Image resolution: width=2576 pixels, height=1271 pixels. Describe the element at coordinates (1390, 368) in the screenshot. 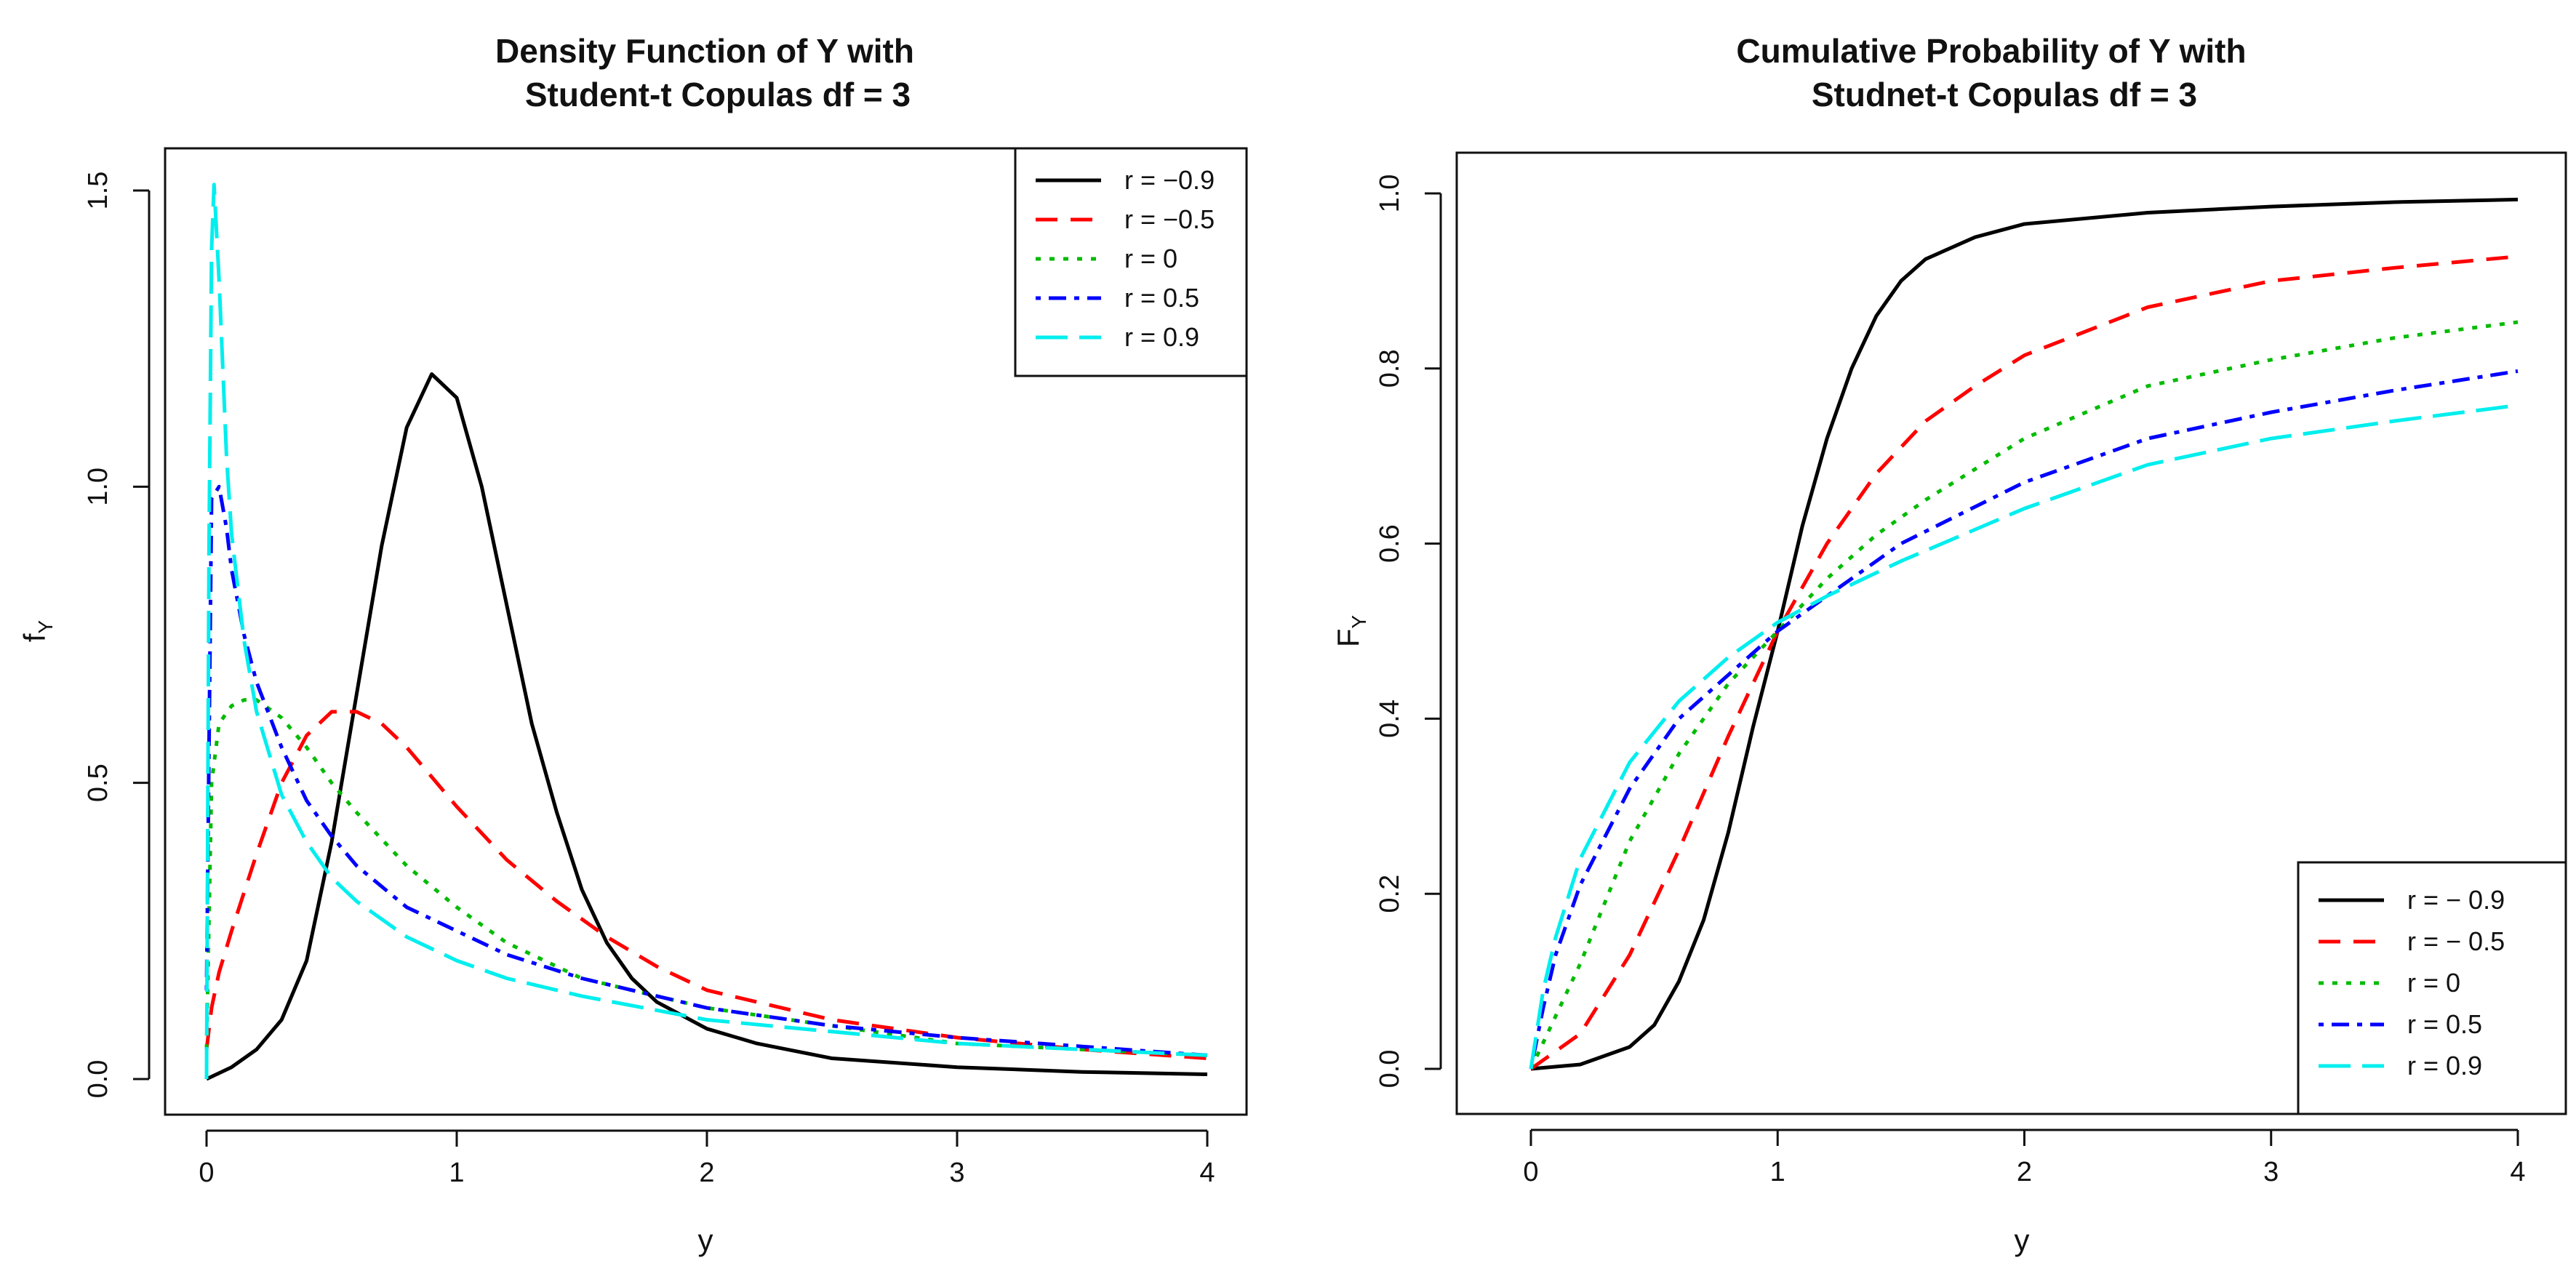

I see `y-tick-label: 0.8` at that location.